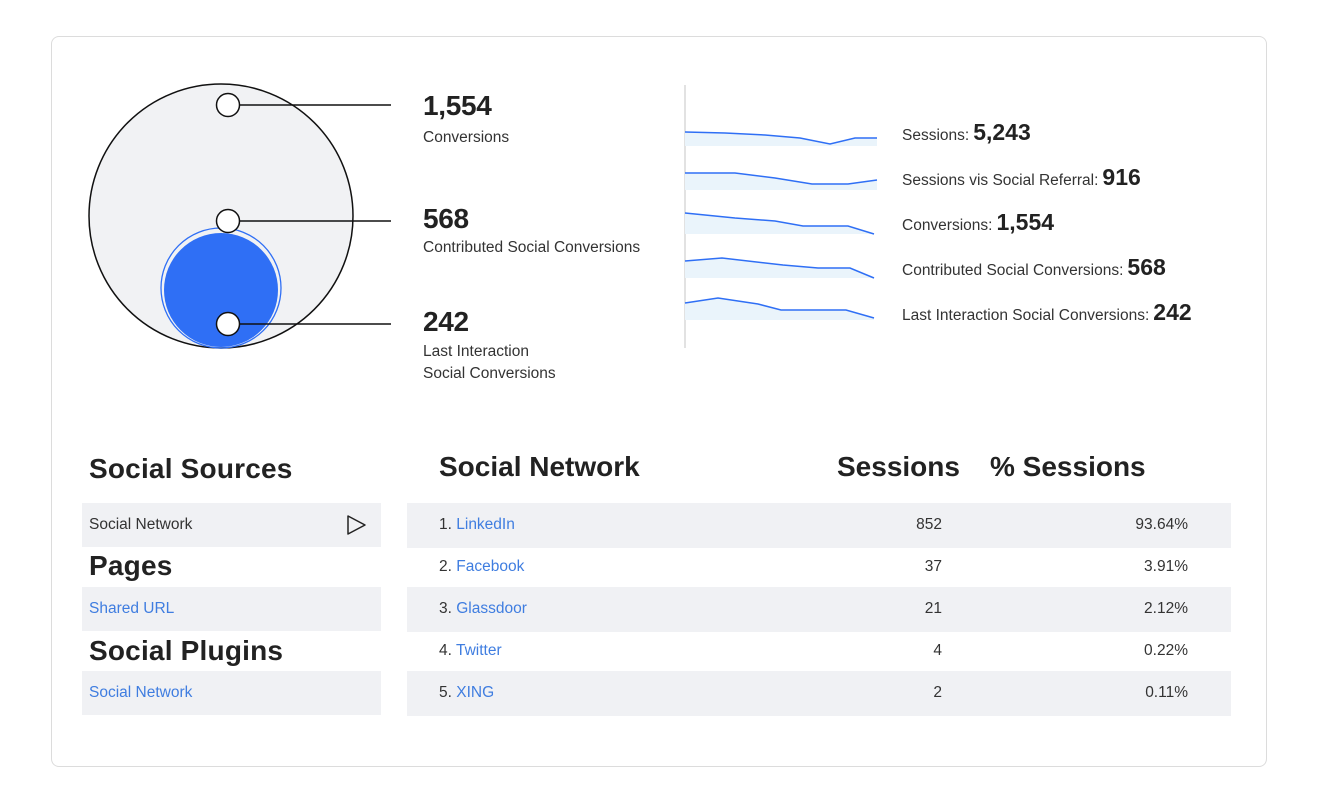  What do you see at coordinates (231, 693) in the screenshot?
I see `social-network-plugin-link: Social Network` at bounding box center [231, 693].